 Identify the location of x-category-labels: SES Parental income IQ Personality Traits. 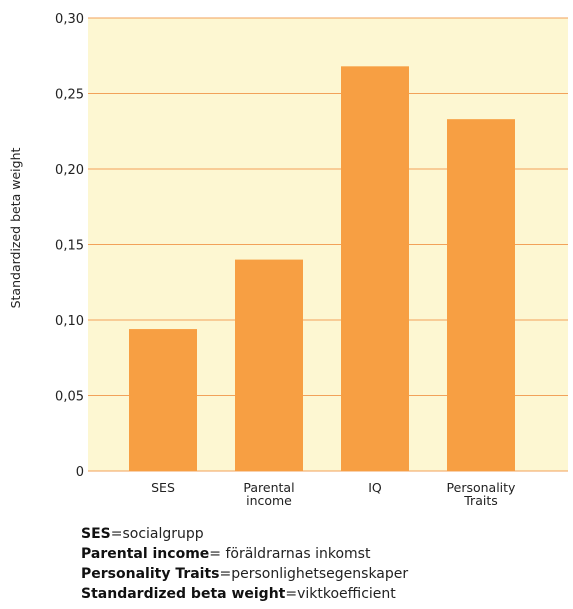
(333, 494).